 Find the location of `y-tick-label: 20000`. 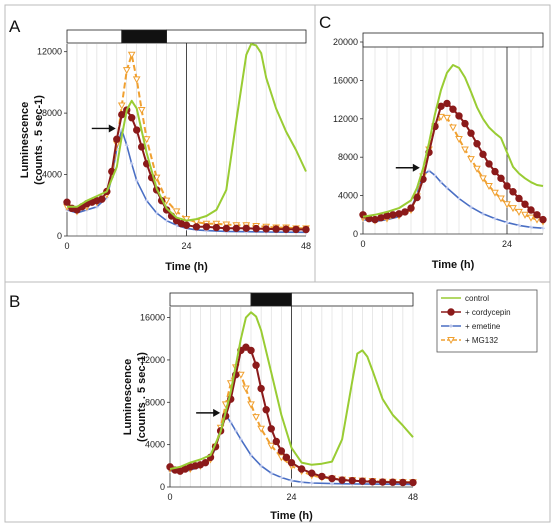

y-tick-label: 20000 is located at coordinates (345, 42).